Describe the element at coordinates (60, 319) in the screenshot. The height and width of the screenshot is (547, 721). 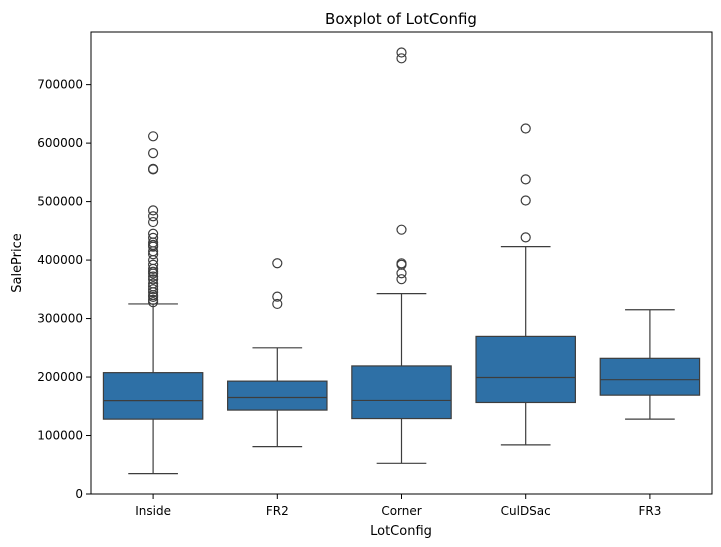
I see `y-tick-label: 300000` at that location.